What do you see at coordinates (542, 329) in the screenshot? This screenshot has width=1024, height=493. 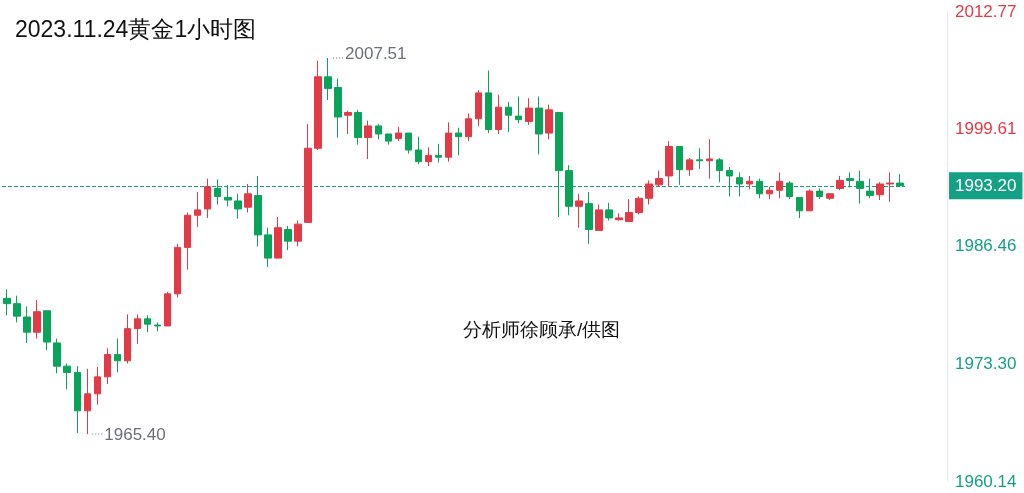 I see `annotation: 分析师徐顾承/供图` at bounding box center [542, 329].